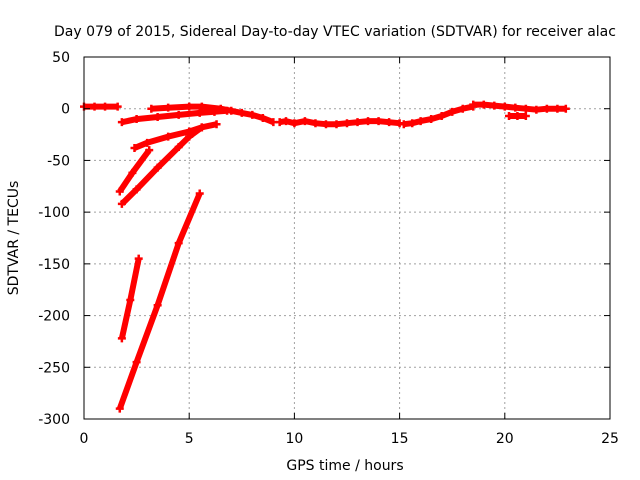 The image size is (640, 480). What do you see at coordinates (65, 110) in the screenshot?
I see `y-tick-label: 0` at bounding box center [65, 110].